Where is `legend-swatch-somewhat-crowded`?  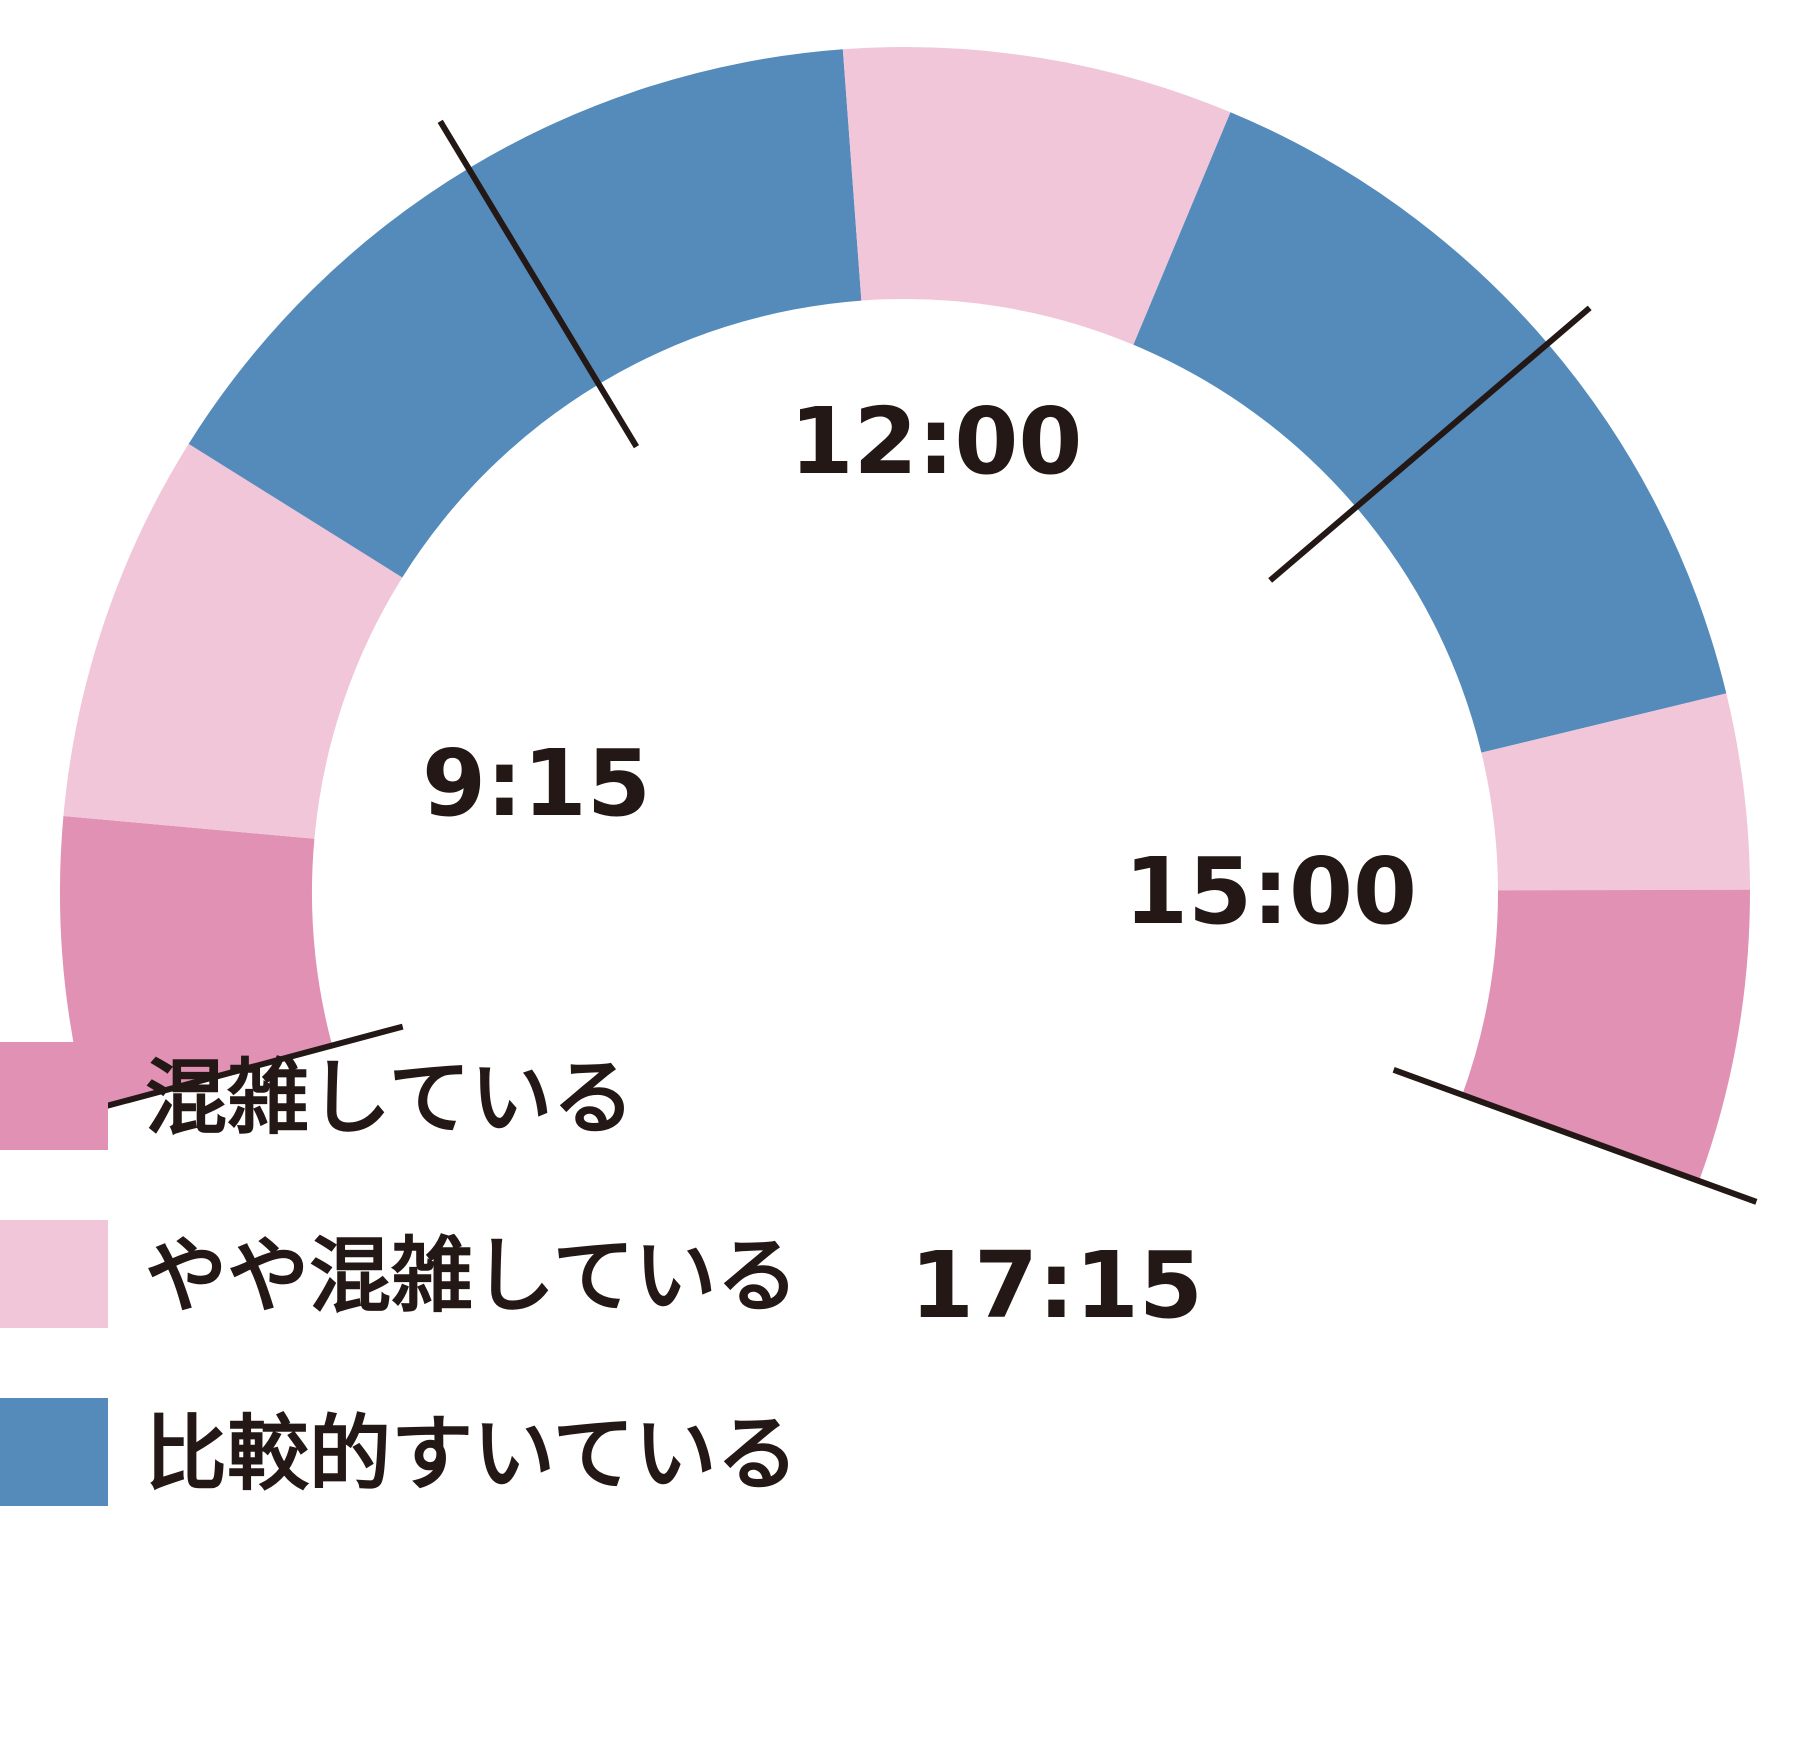
legend-swatch-somewhat-crowded is located at coordinates (54, 1274).